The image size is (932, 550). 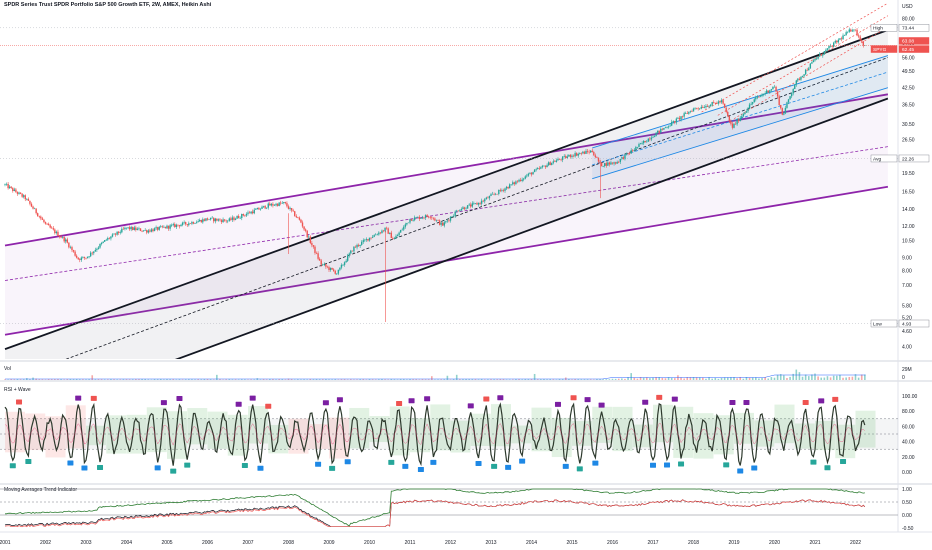 What do you see at coordinates (910, 435) in the screenshot?
I see `rsi-axis: 100.00 80.00 60.00 40.00 20.00 0.00` at bounding box center [910, 435].